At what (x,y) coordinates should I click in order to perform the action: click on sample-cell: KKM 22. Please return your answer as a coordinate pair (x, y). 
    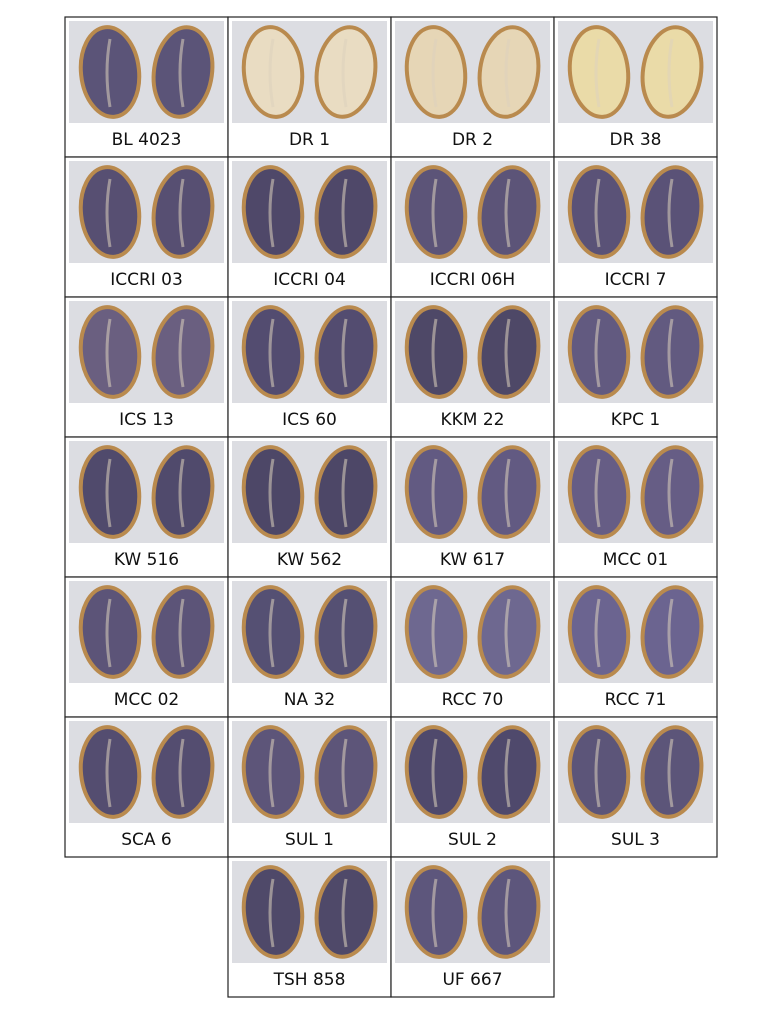
    Looking at the image, I should click on (472, 367).